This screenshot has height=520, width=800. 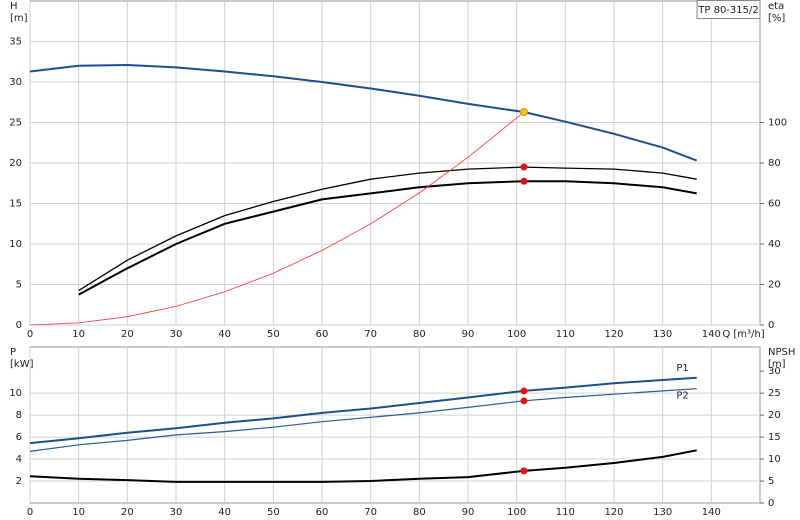 I want to click on y-tick-label: 25, so click(x=15, y=123).